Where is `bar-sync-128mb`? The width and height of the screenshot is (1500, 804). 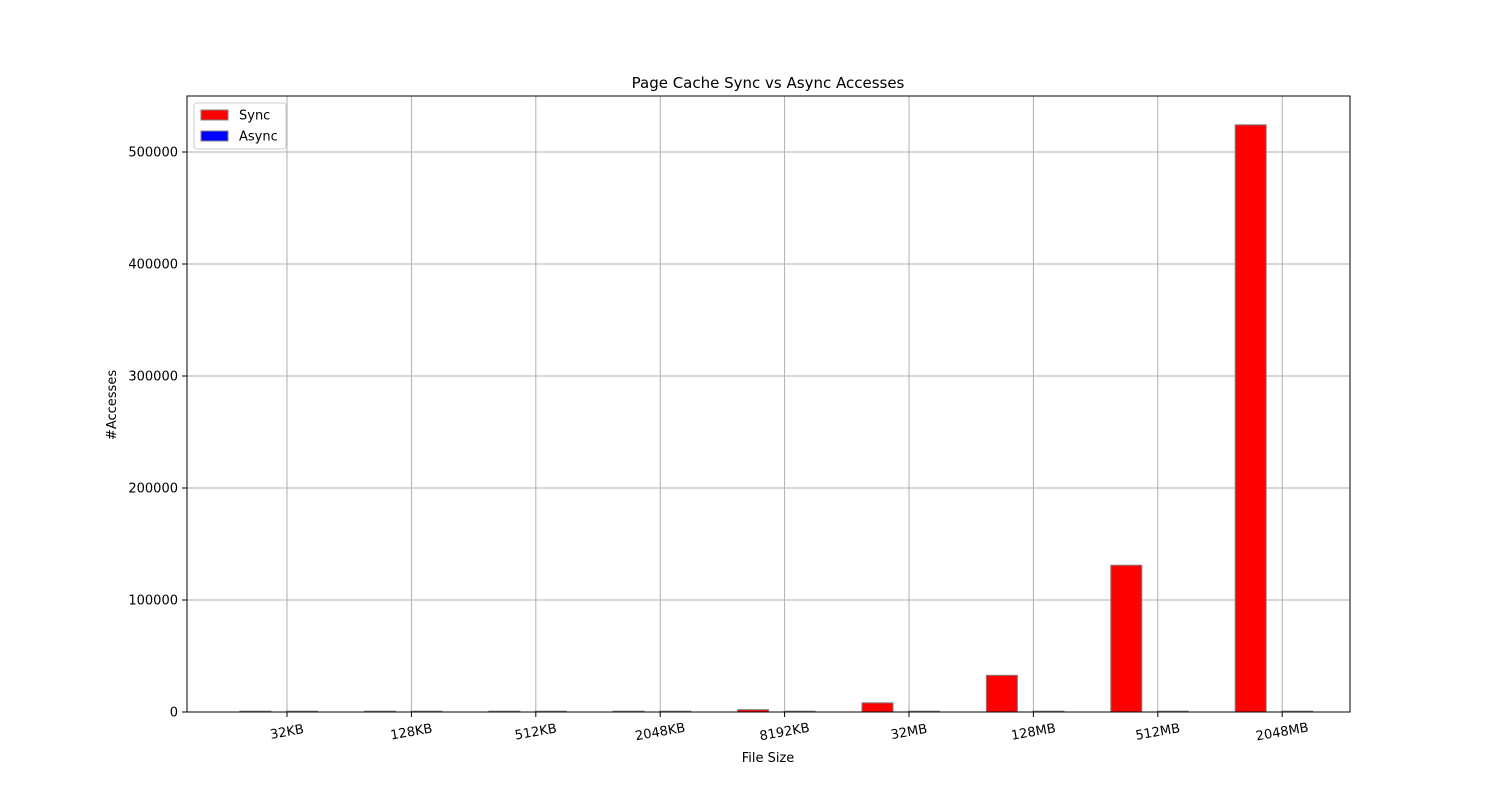 bar-sync-128mb is located at coordinates (1001, 693).